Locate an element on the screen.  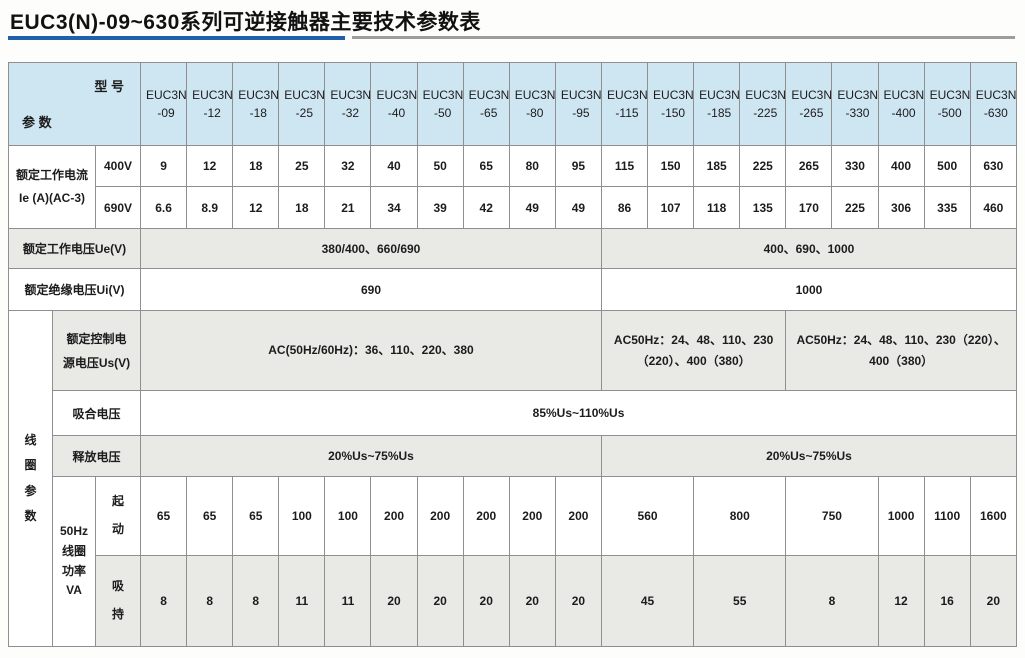
current-400v-value: 225 is located at coordinates (763, 166).